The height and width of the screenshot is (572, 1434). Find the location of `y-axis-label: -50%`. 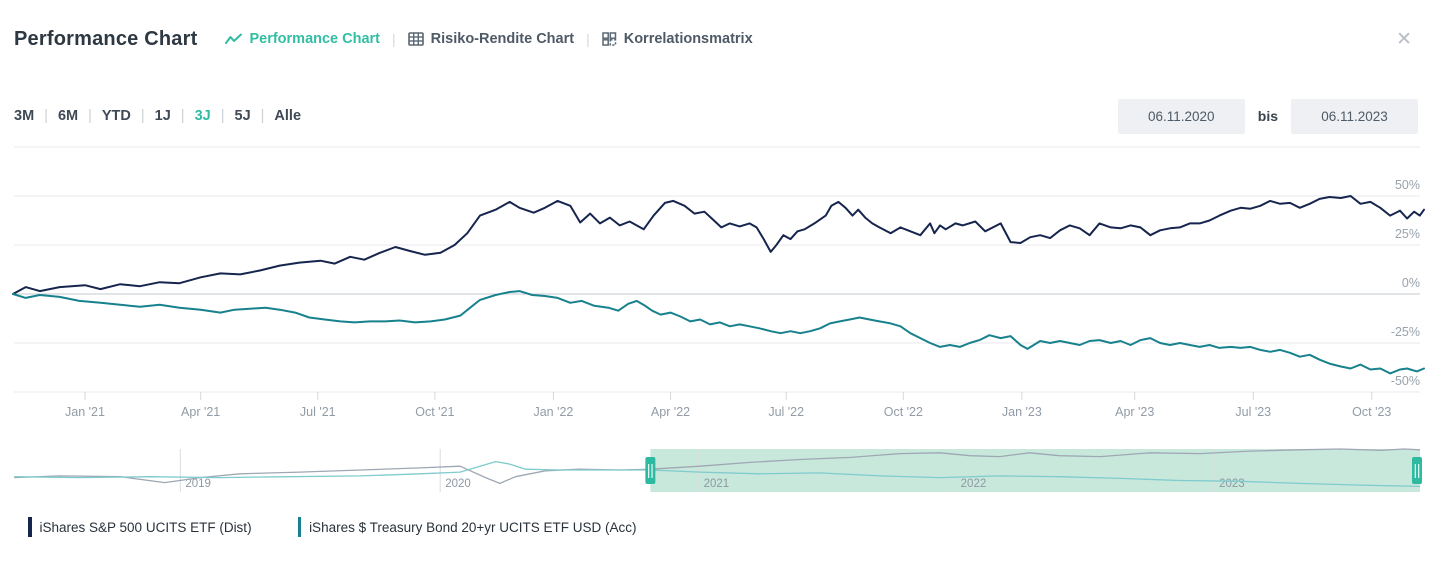

y-axis-label: -50% is located at coordinates (1405, 381).